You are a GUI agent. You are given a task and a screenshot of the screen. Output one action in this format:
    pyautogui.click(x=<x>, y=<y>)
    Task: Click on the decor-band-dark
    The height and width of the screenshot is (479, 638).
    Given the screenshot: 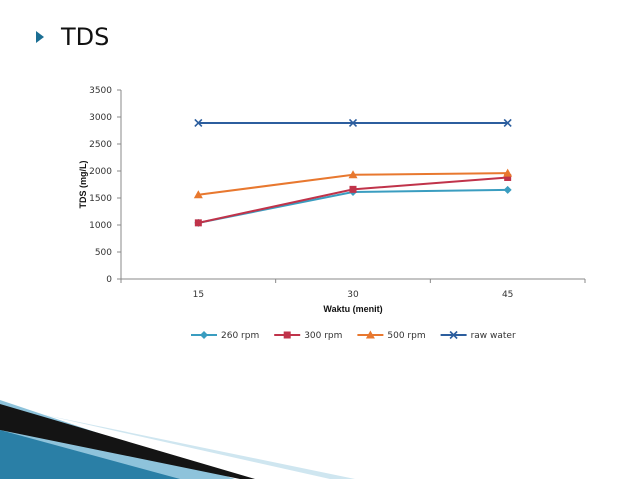 What is the action you would take?
    pyautogui.click(x=127, y=441)
    